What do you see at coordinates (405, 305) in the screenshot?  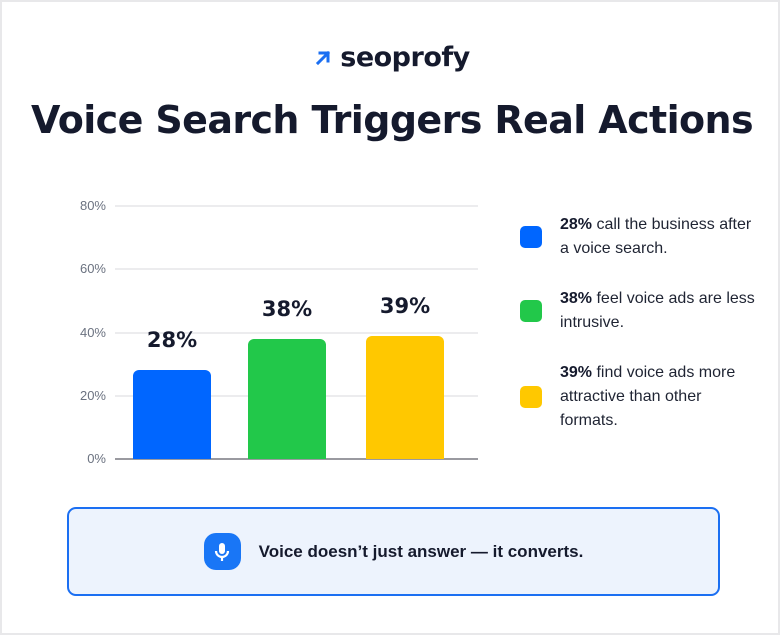 I see `bar-value-label: 39%` at bounding box center [405, 305].